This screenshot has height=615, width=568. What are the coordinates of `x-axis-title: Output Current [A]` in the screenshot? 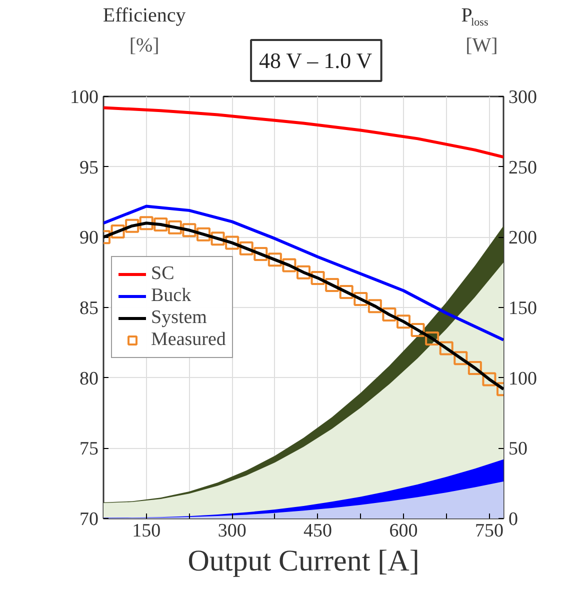 It's located at (304, 561).